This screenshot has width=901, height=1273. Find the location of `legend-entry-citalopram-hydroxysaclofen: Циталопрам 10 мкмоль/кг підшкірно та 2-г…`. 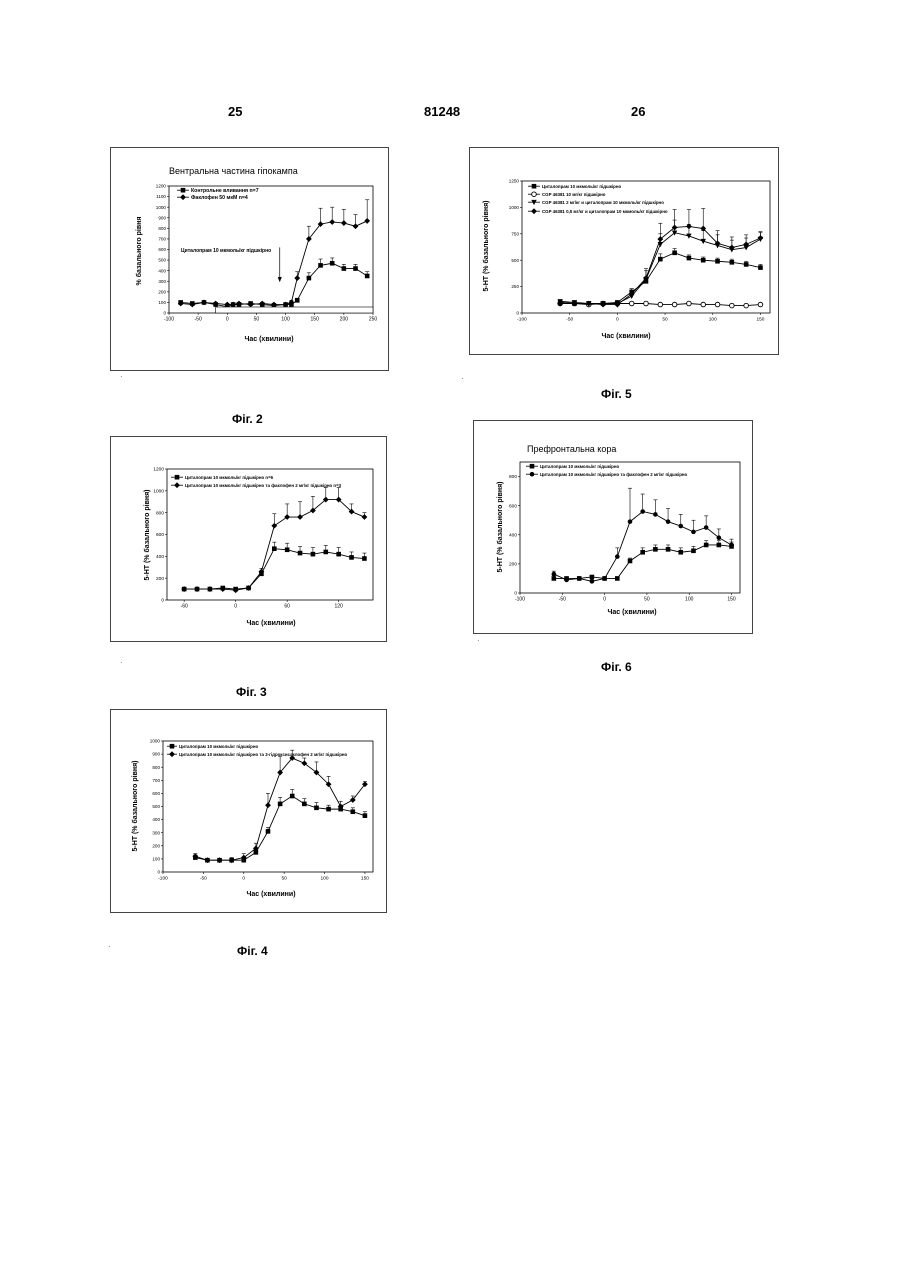

legend-entry-citalopram-hydroxysaclofen: Циталопрам 10 мкмоль/кг підшкірно та 2-г… is located at coordinates (263, 754).